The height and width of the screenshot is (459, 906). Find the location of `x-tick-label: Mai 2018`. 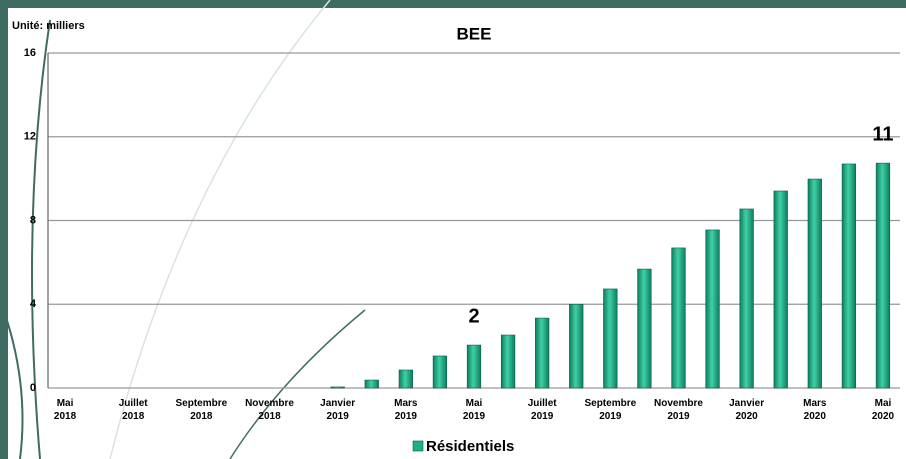

x-tick-label: Mai 2018 is located at coordinates (65, 410).